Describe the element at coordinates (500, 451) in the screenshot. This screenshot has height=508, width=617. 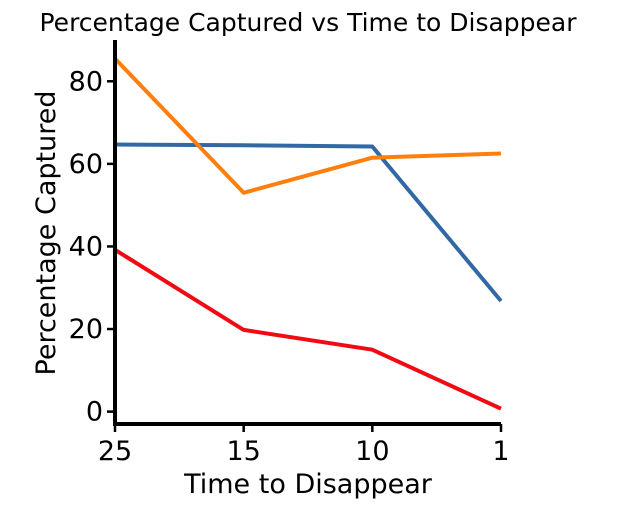
I see `x-tick-label: 1` at that location.